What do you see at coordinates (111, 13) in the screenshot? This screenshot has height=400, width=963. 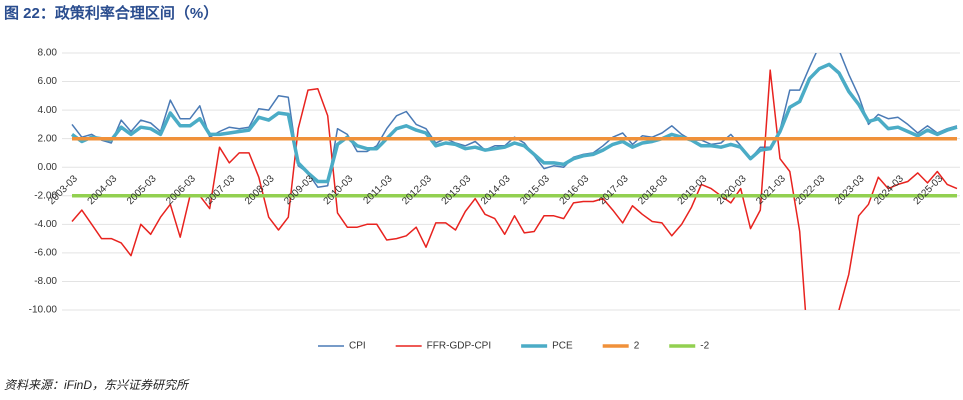 I see `chart-title: 图 22：政策利率合理区间（%）` at bounding box center [111, 13].